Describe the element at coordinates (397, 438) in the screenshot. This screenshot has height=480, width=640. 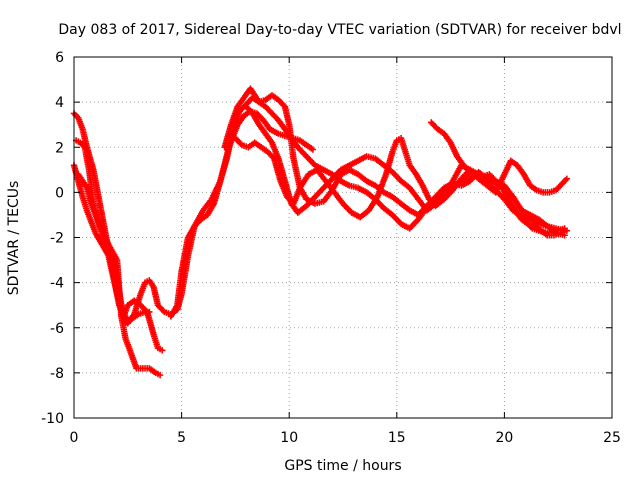
I see `x-tick-label: 15` at that location.